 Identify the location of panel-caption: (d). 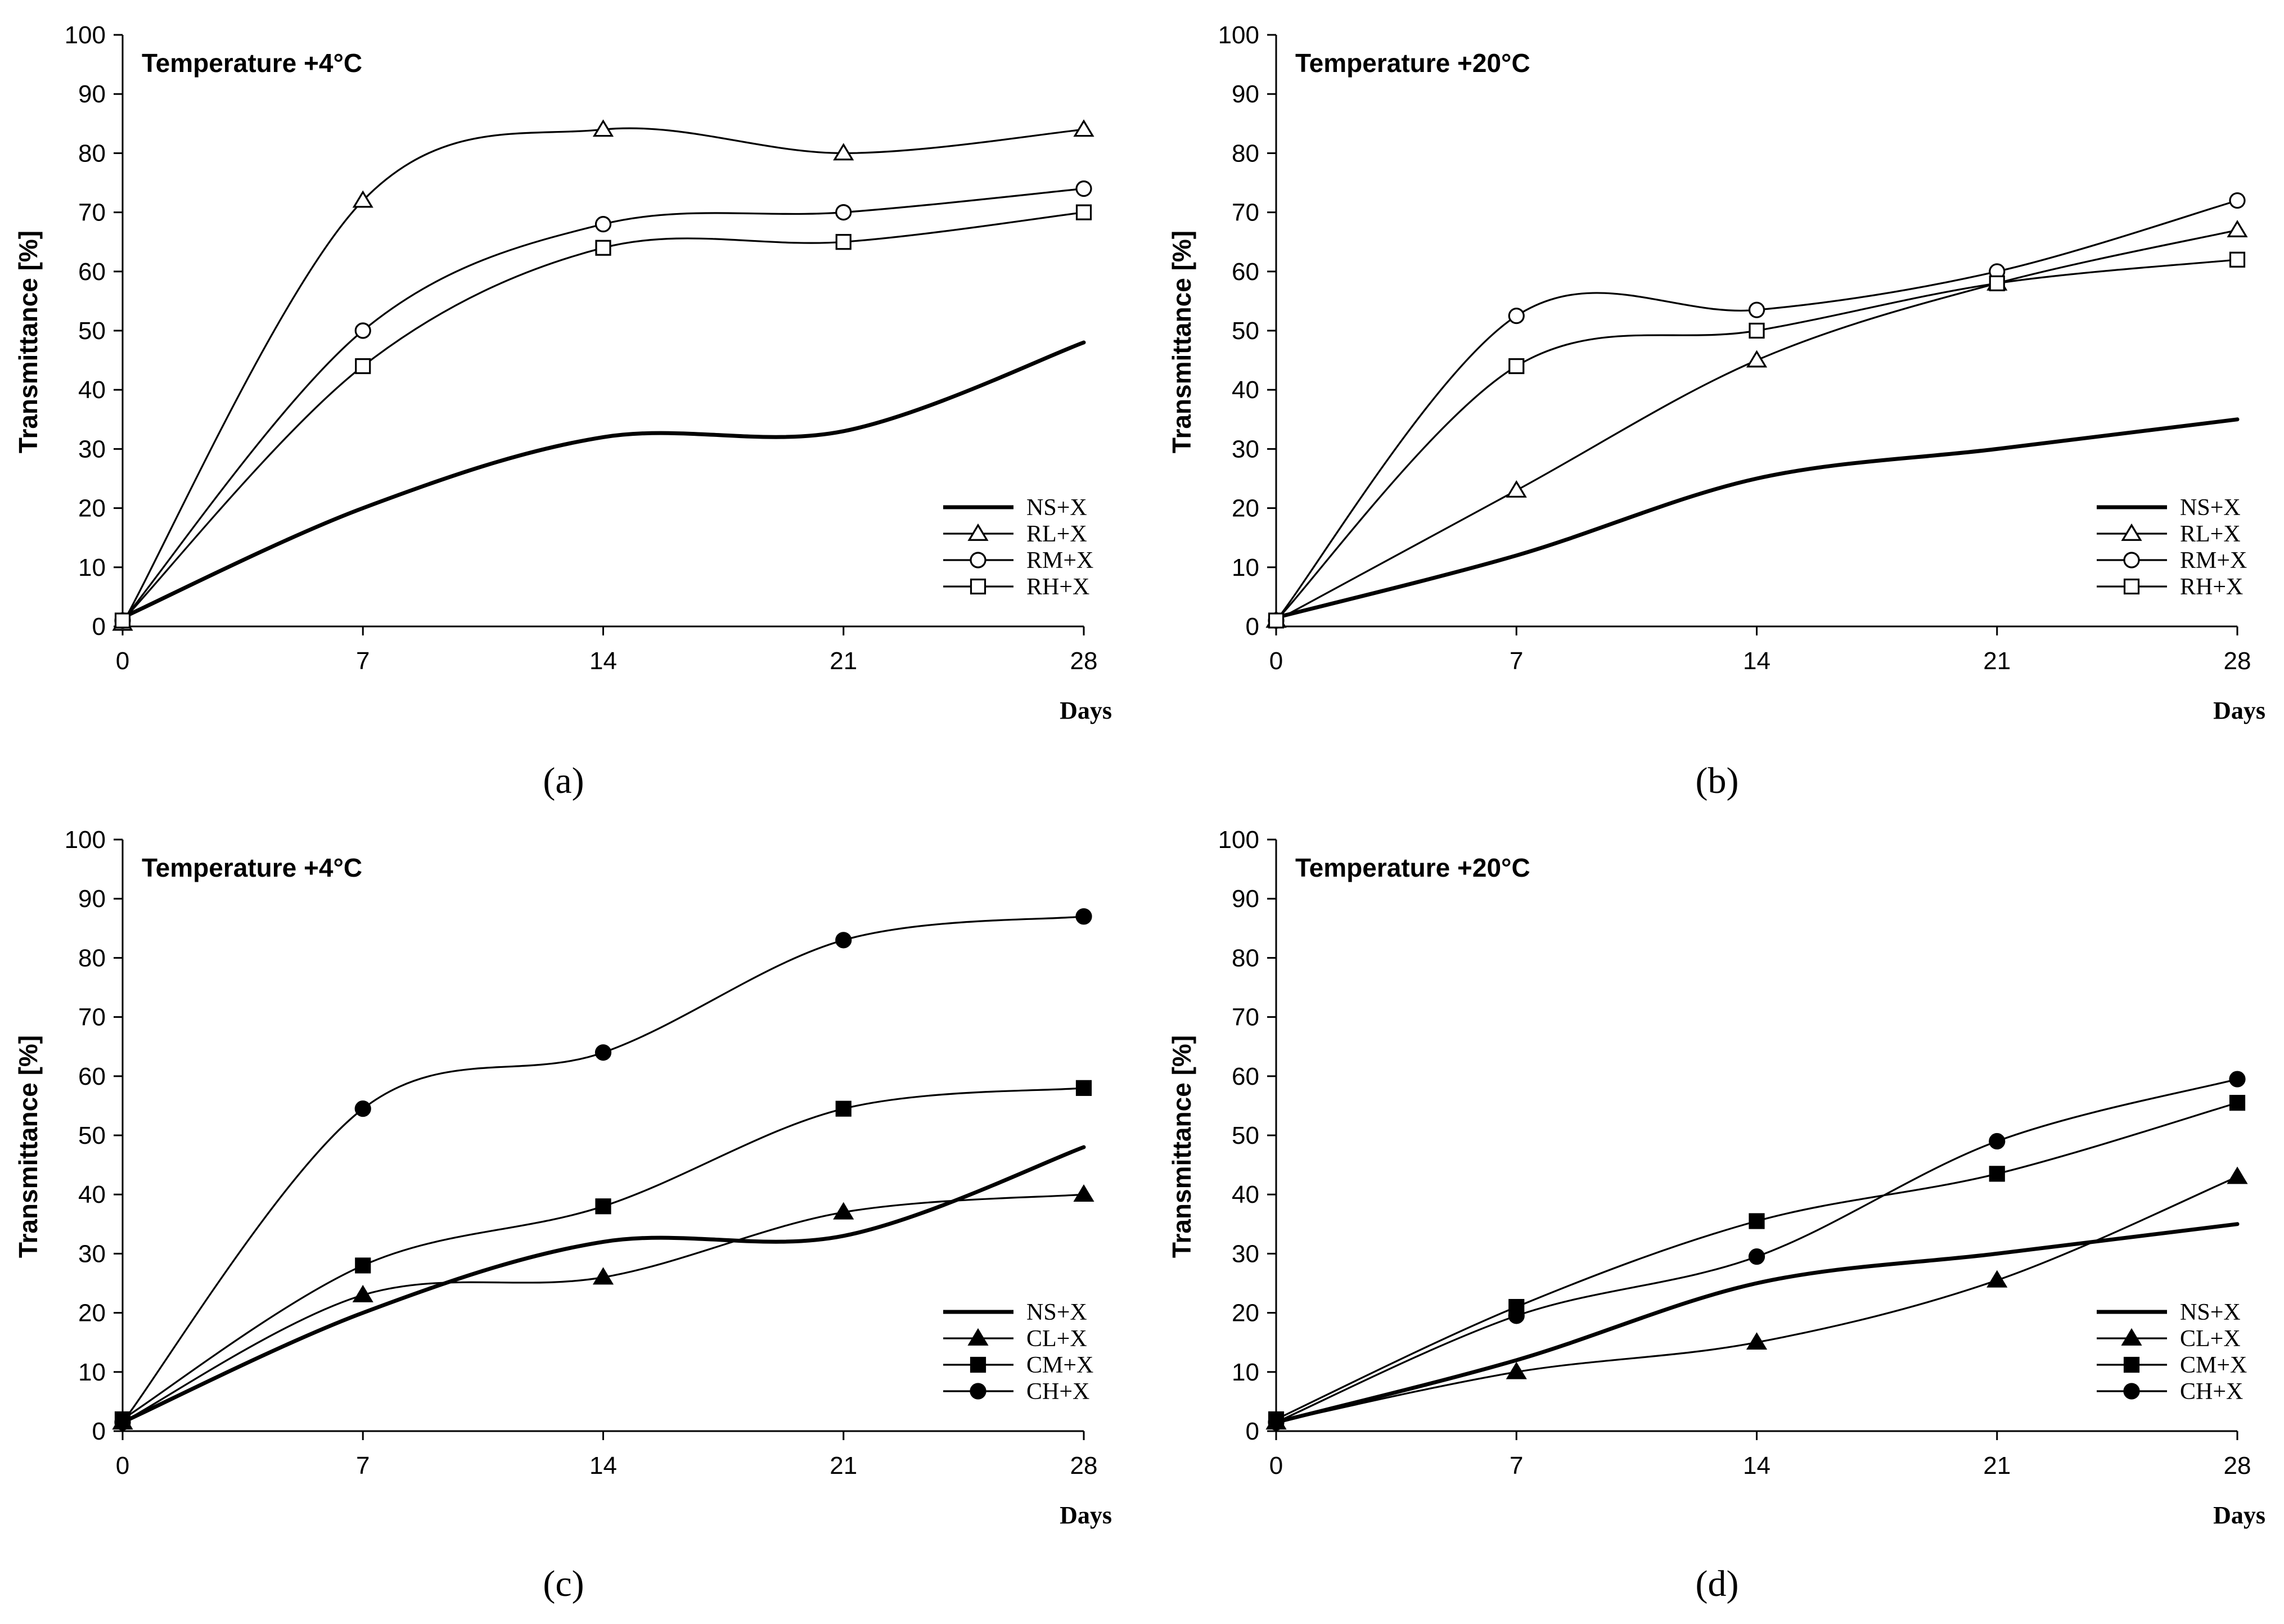
(1717, 1583).